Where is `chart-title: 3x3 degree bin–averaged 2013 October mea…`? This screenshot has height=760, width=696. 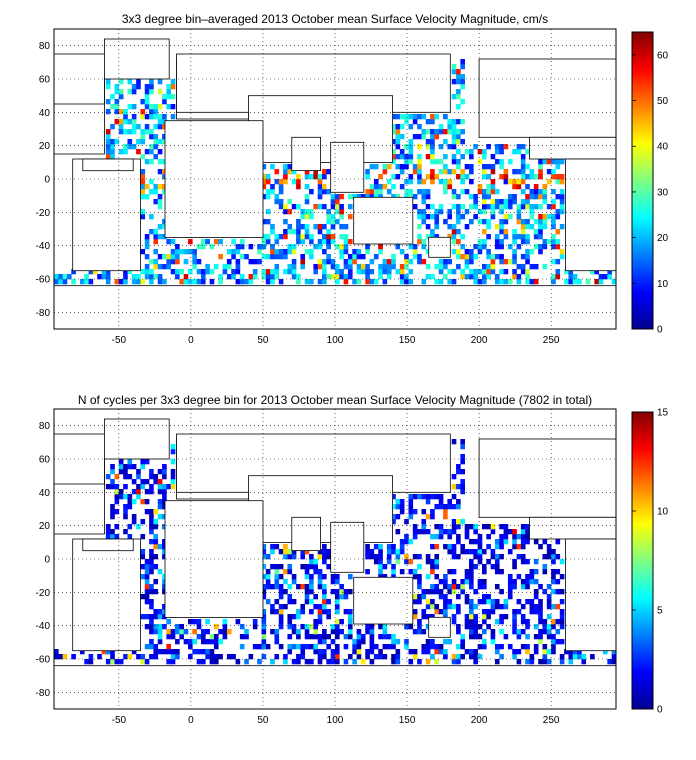 chart-title: 3x3 degree bin–averaged 2013 October mea… is located at coordinates (335, 19).